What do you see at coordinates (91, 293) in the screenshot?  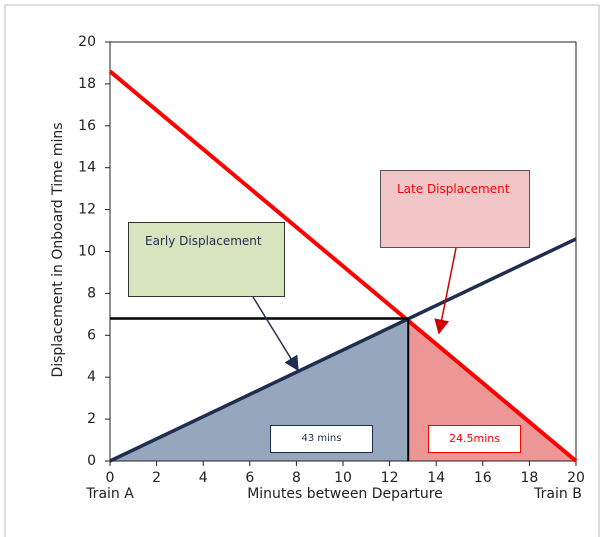 I see `y-tick-label: 8` at bounding box center [91, 293].